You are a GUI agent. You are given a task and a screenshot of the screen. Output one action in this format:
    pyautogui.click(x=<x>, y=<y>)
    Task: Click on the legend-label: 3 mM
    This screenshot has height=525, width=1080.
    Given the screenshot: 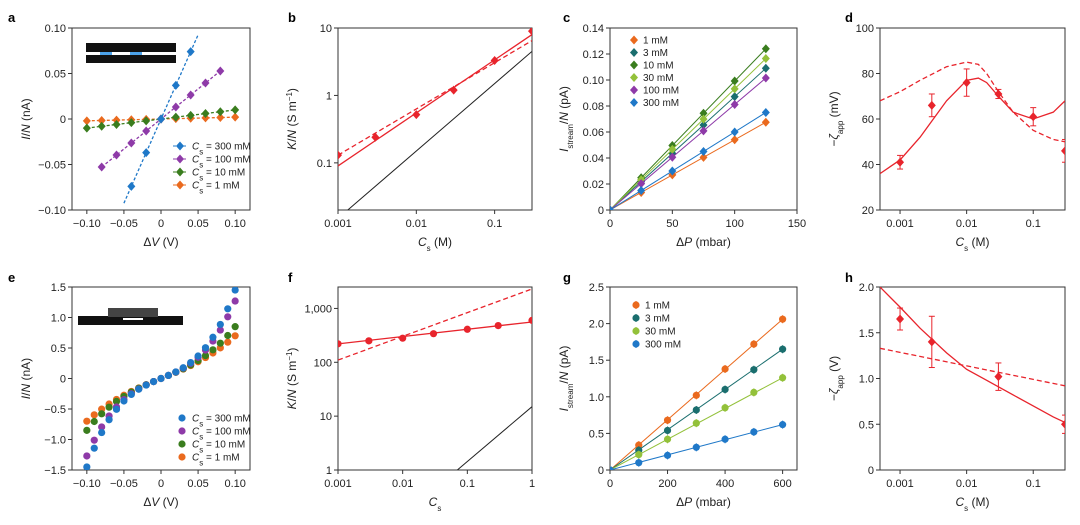 What is the action you would take?
    pyautogui.click(x=657, y=319)
    